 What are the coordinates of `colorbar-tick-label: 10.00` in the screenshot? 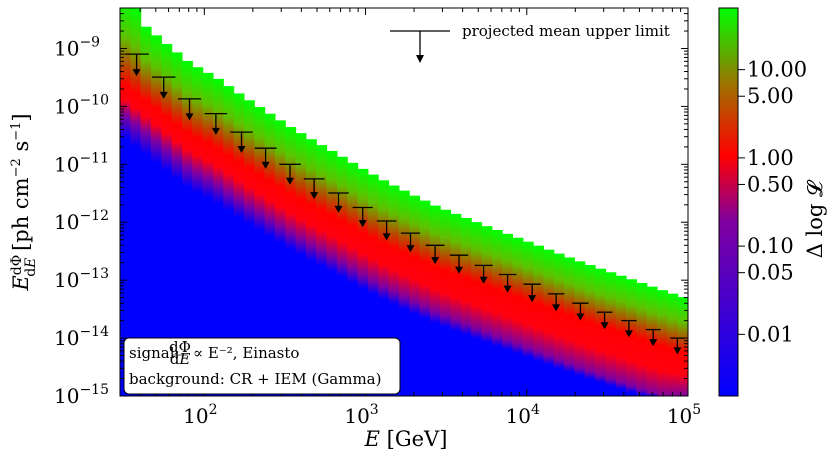 It's located at (777, 70).